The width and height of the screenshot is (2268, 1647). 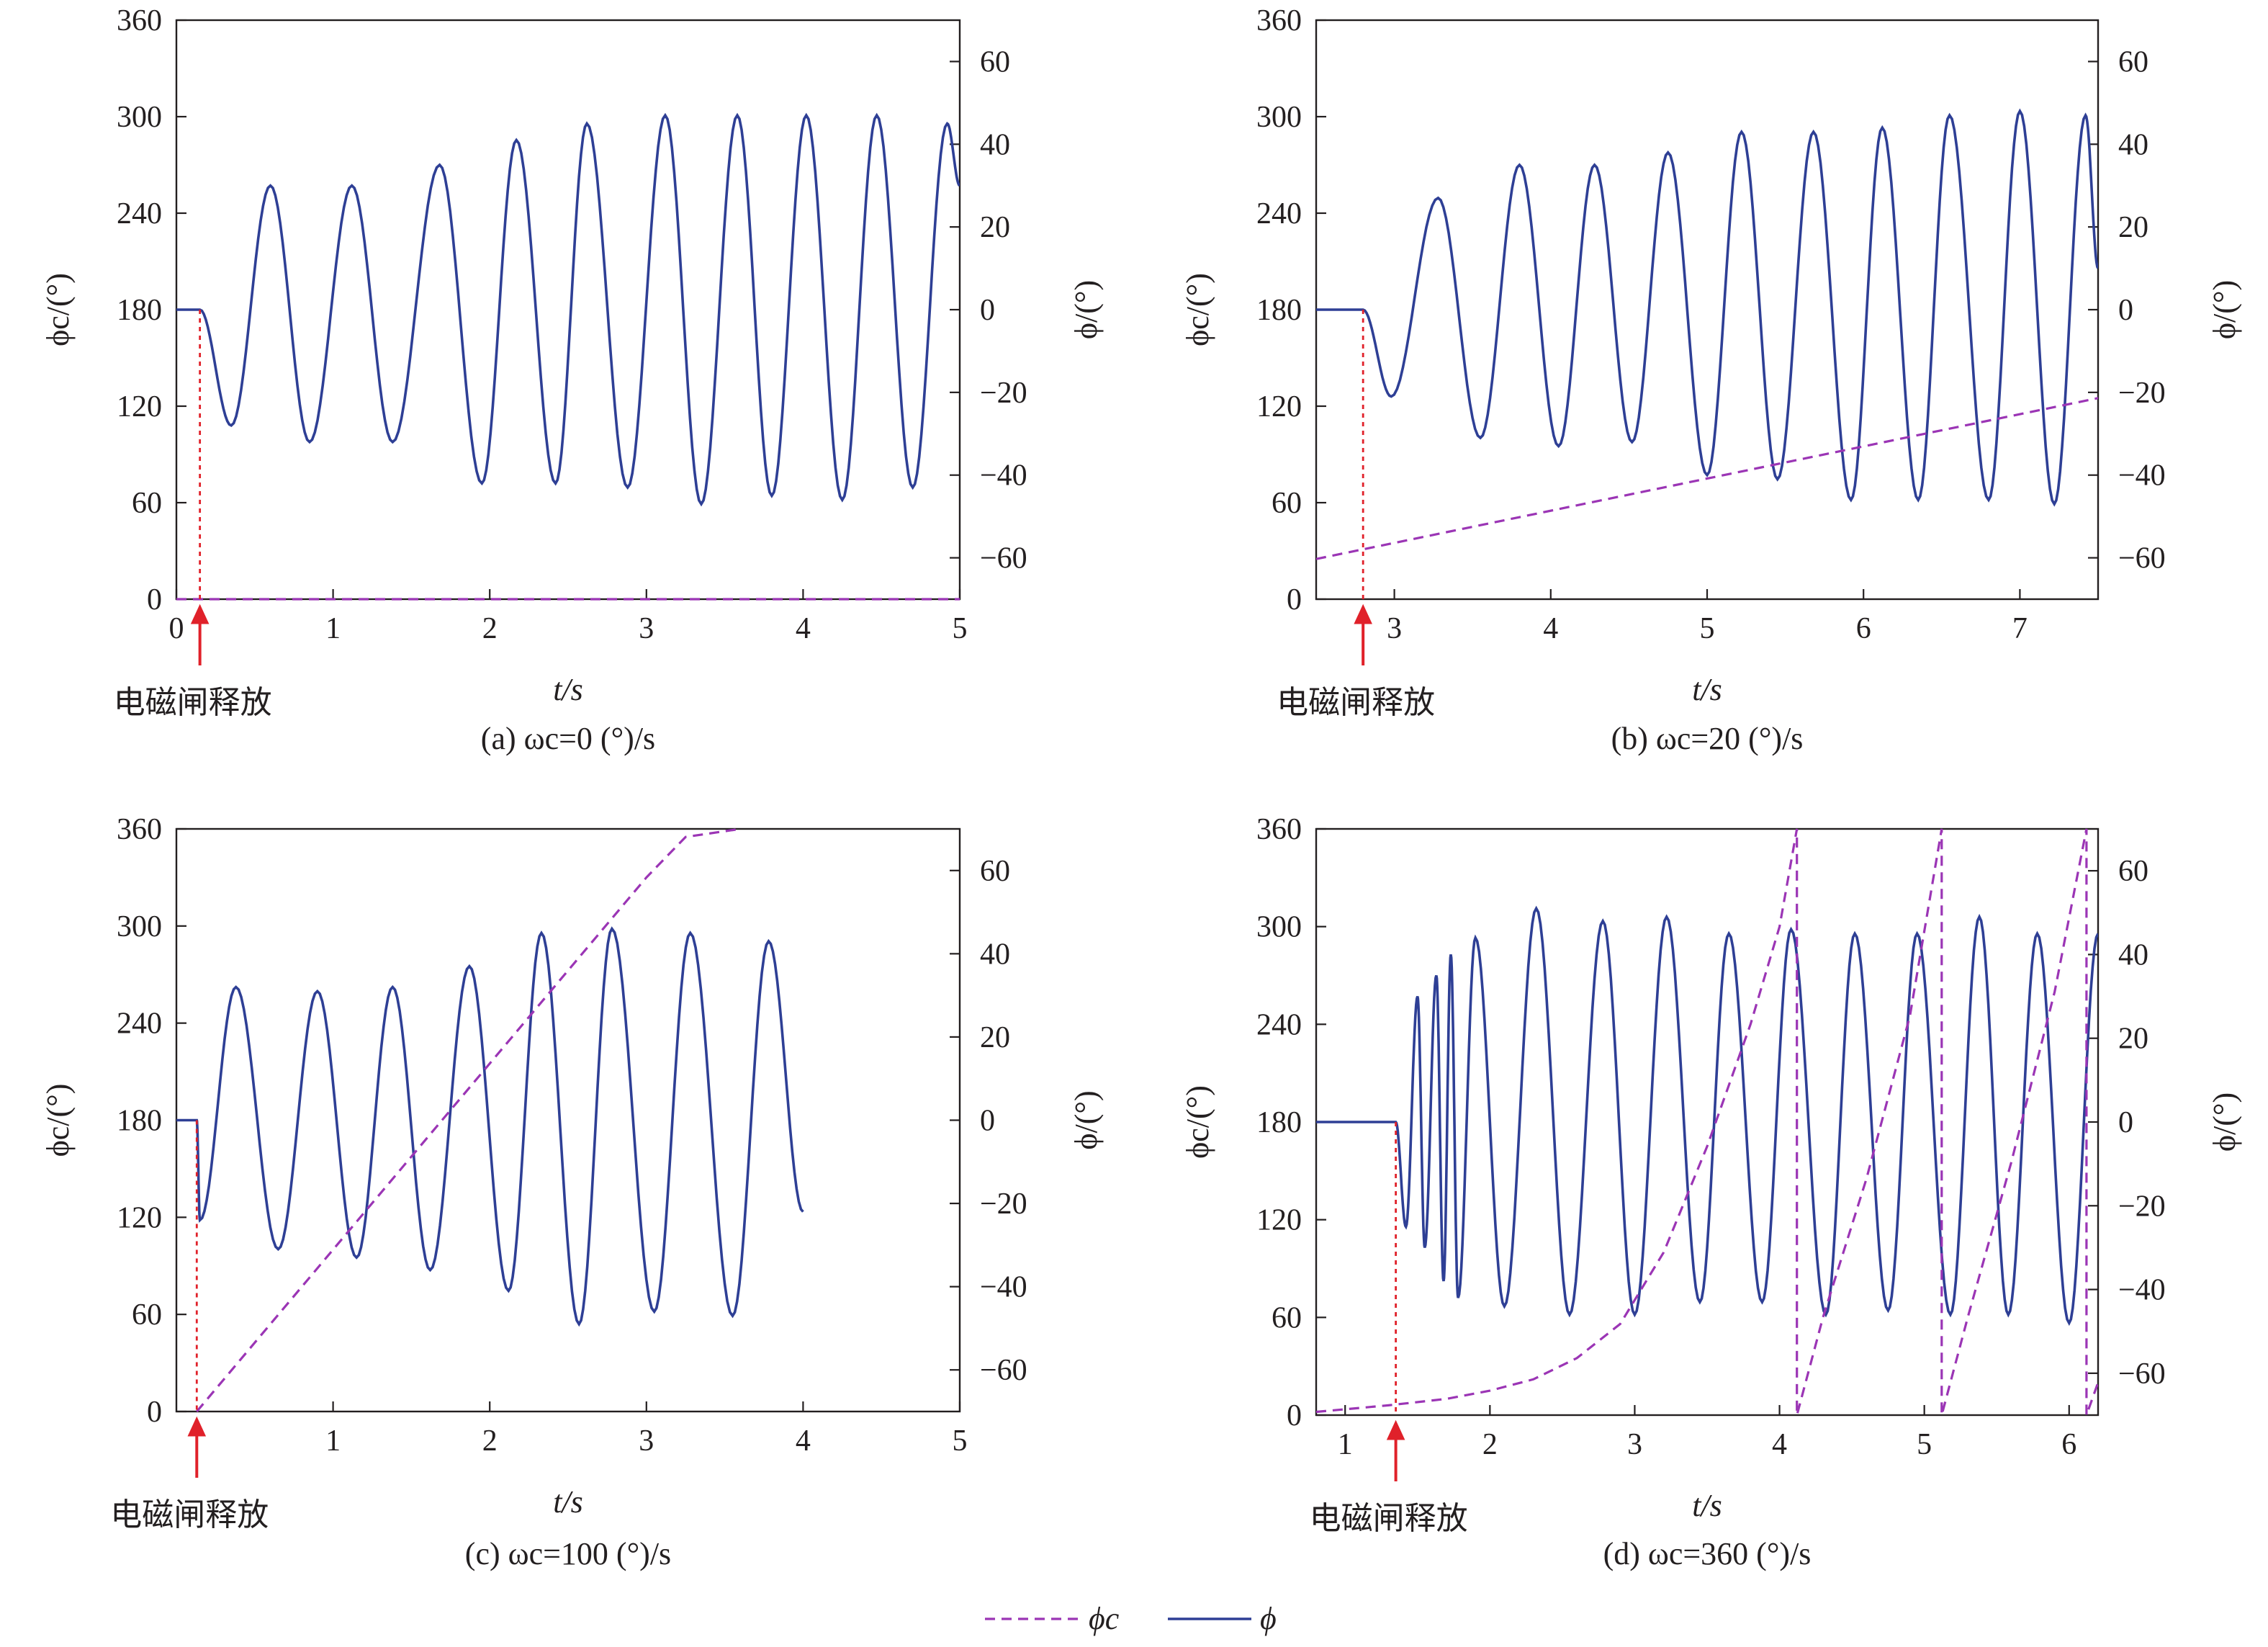 I want to click on legend-phic-label: ϕc, so click(x=1104, y=1618).